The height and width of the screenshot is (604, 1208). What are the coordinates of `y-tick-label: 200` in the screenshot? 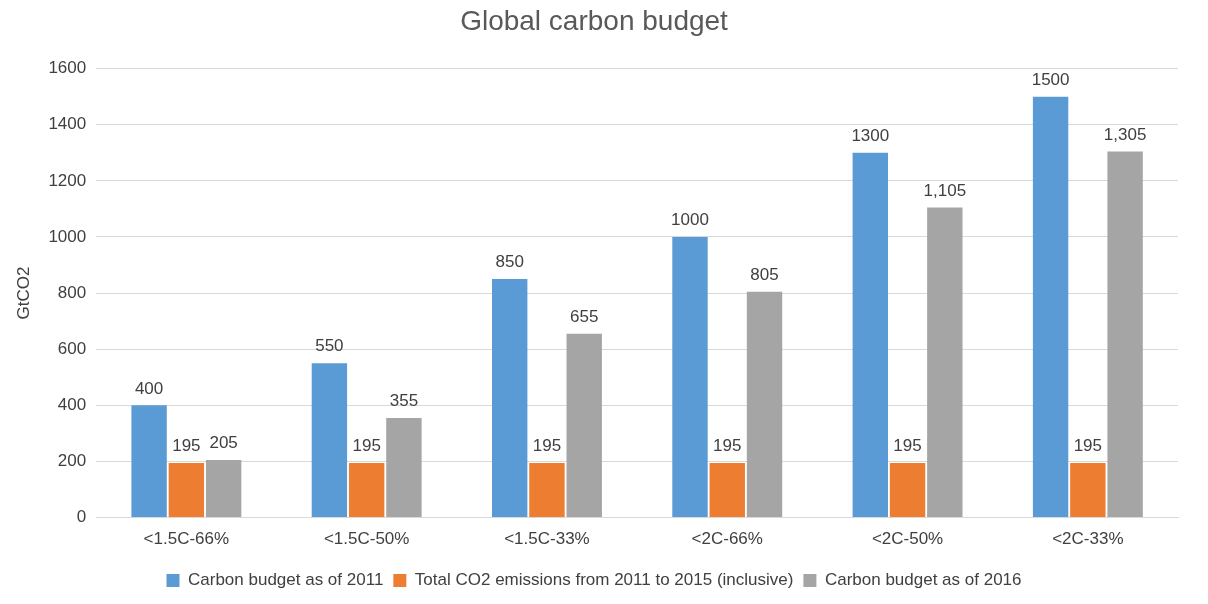 It's located at (72, 461).